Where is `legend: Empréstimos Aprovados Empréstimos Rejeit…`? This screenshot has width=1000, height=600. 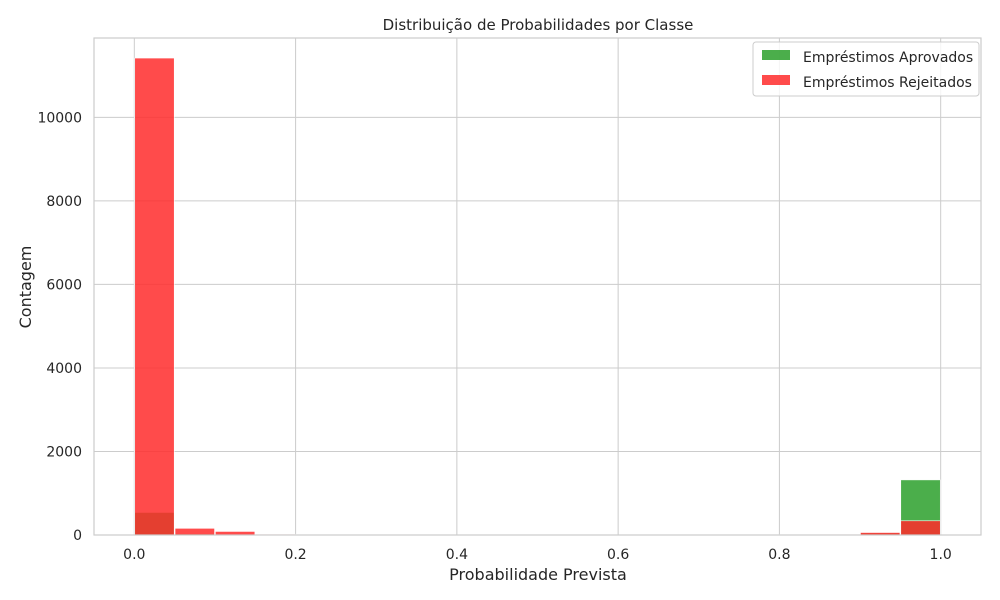 legend: Empréstimos Aprovados Empréstimos Rejeit… is located at coordinates (866, 69).